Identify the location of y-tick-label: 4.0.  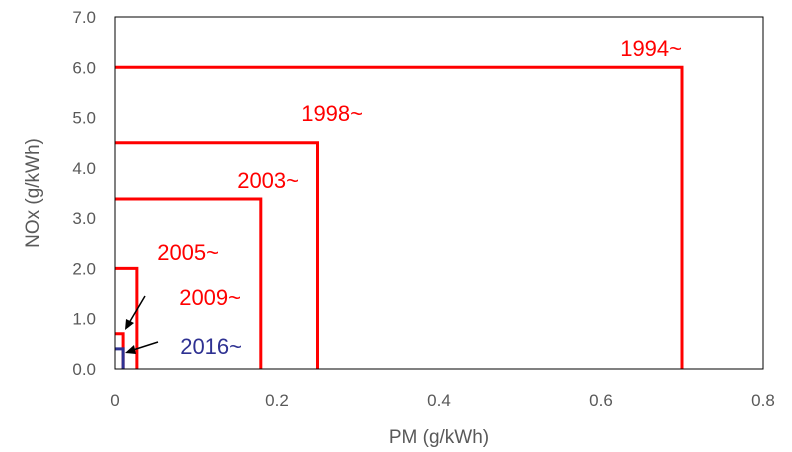
(84, 168).